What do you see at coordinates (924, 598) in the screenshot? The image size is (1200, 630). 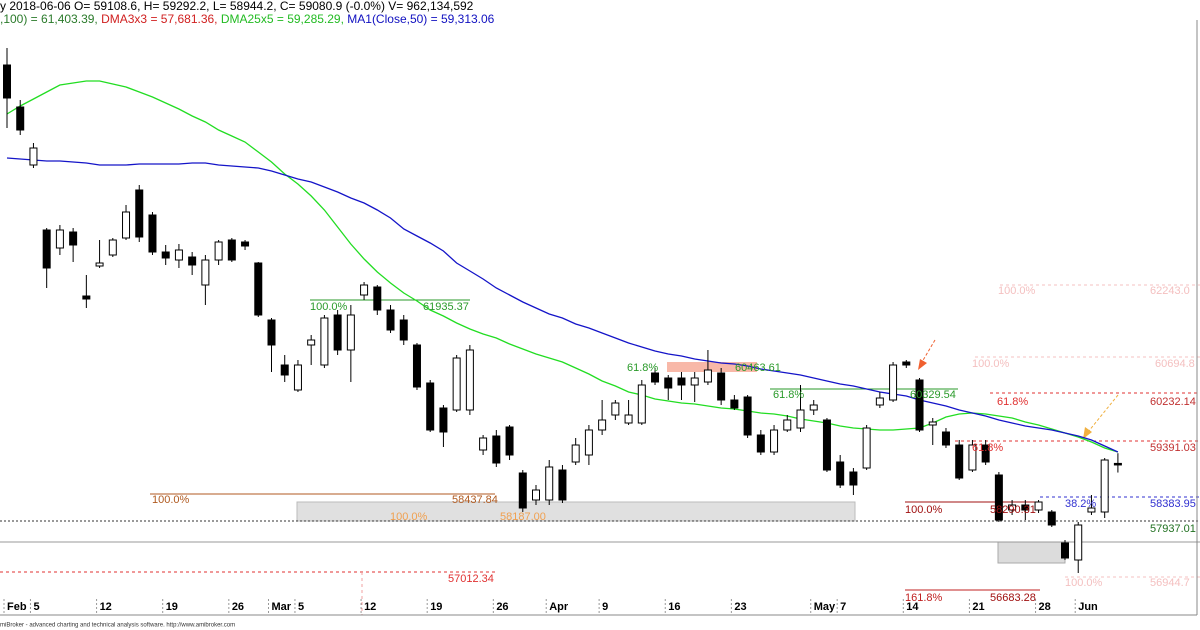 I see `annotation: 161.8%` at bounding box center [924, 598].